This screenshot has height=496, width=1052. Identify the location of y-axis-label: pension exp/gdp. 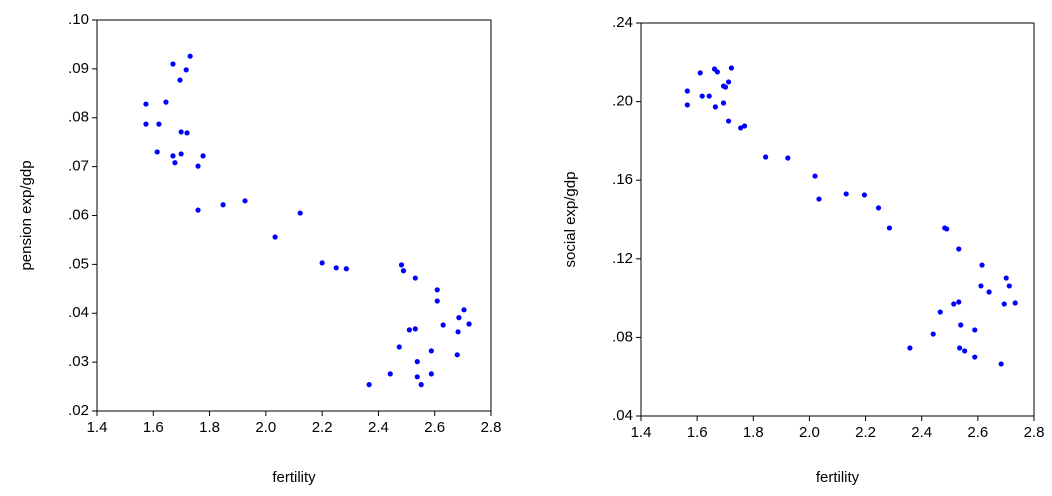
(26, 215).